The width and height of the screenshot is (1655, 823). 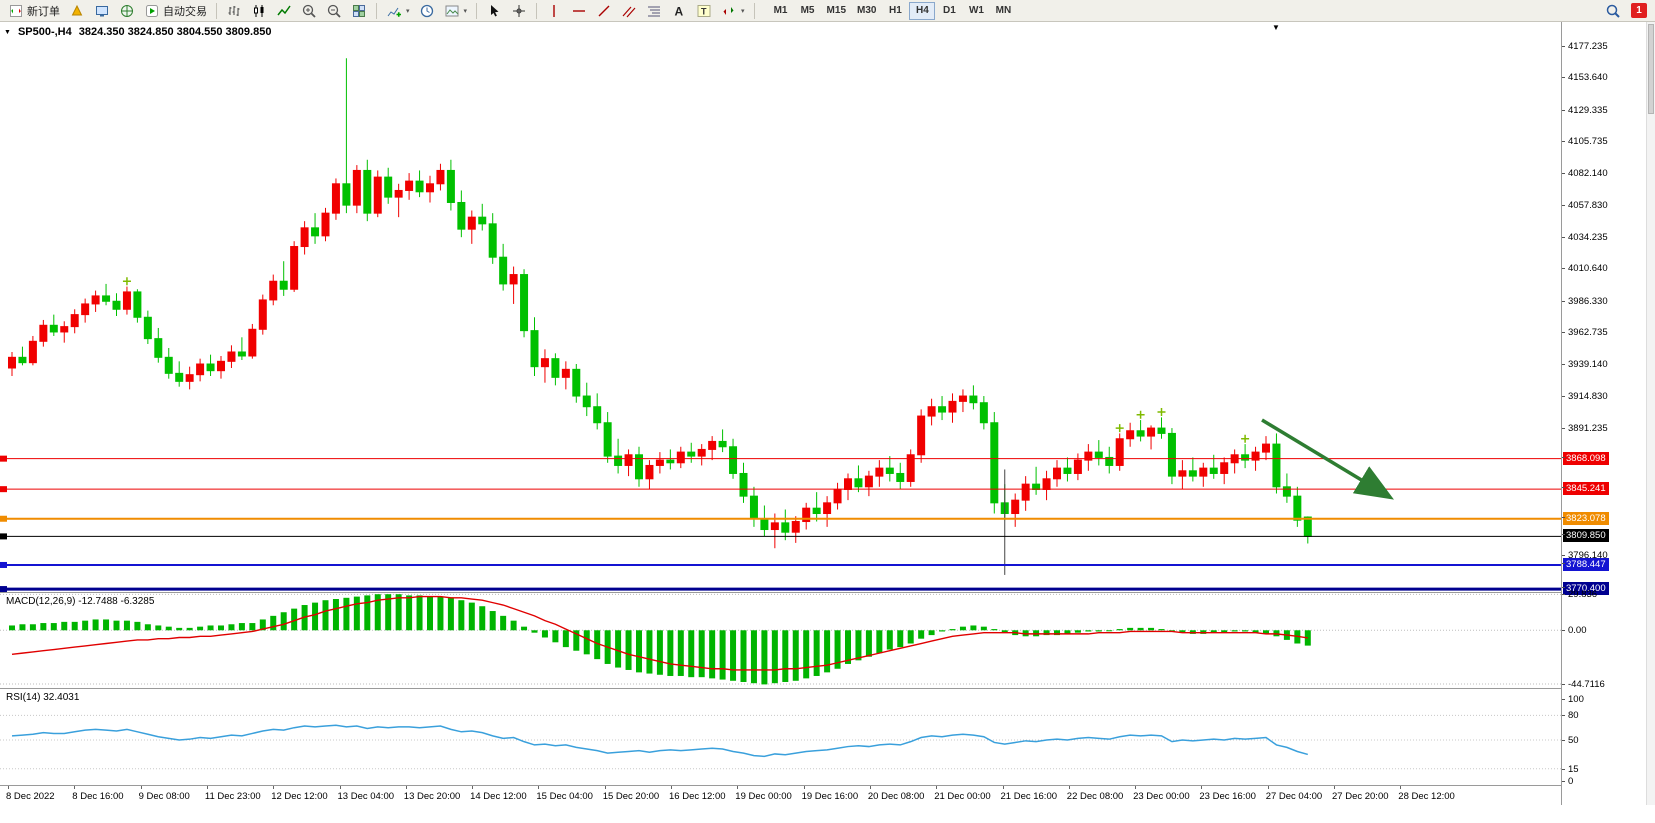 What do you see at coordinates (604, 11) in the screenshot?
I see `trendline-button` at bounding box center [604, 11].